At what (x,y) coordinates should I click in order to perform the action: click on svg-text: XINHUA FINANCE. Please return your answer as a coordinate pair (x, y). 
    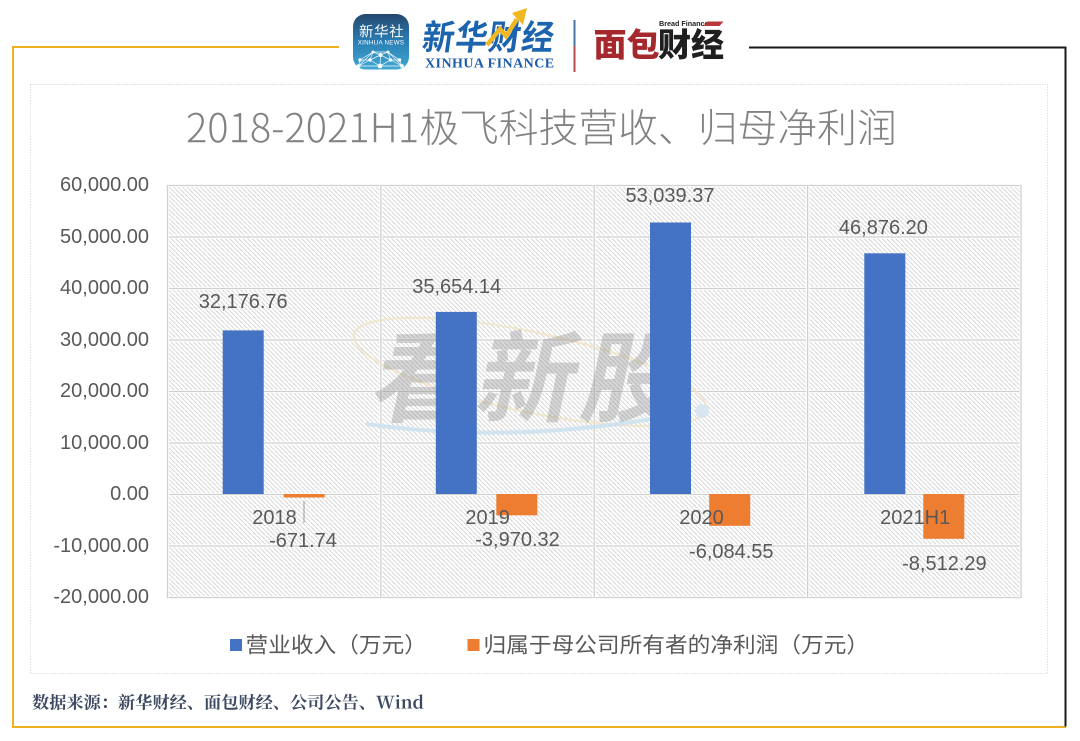
    Looking at the image, I should click on (490, 63).